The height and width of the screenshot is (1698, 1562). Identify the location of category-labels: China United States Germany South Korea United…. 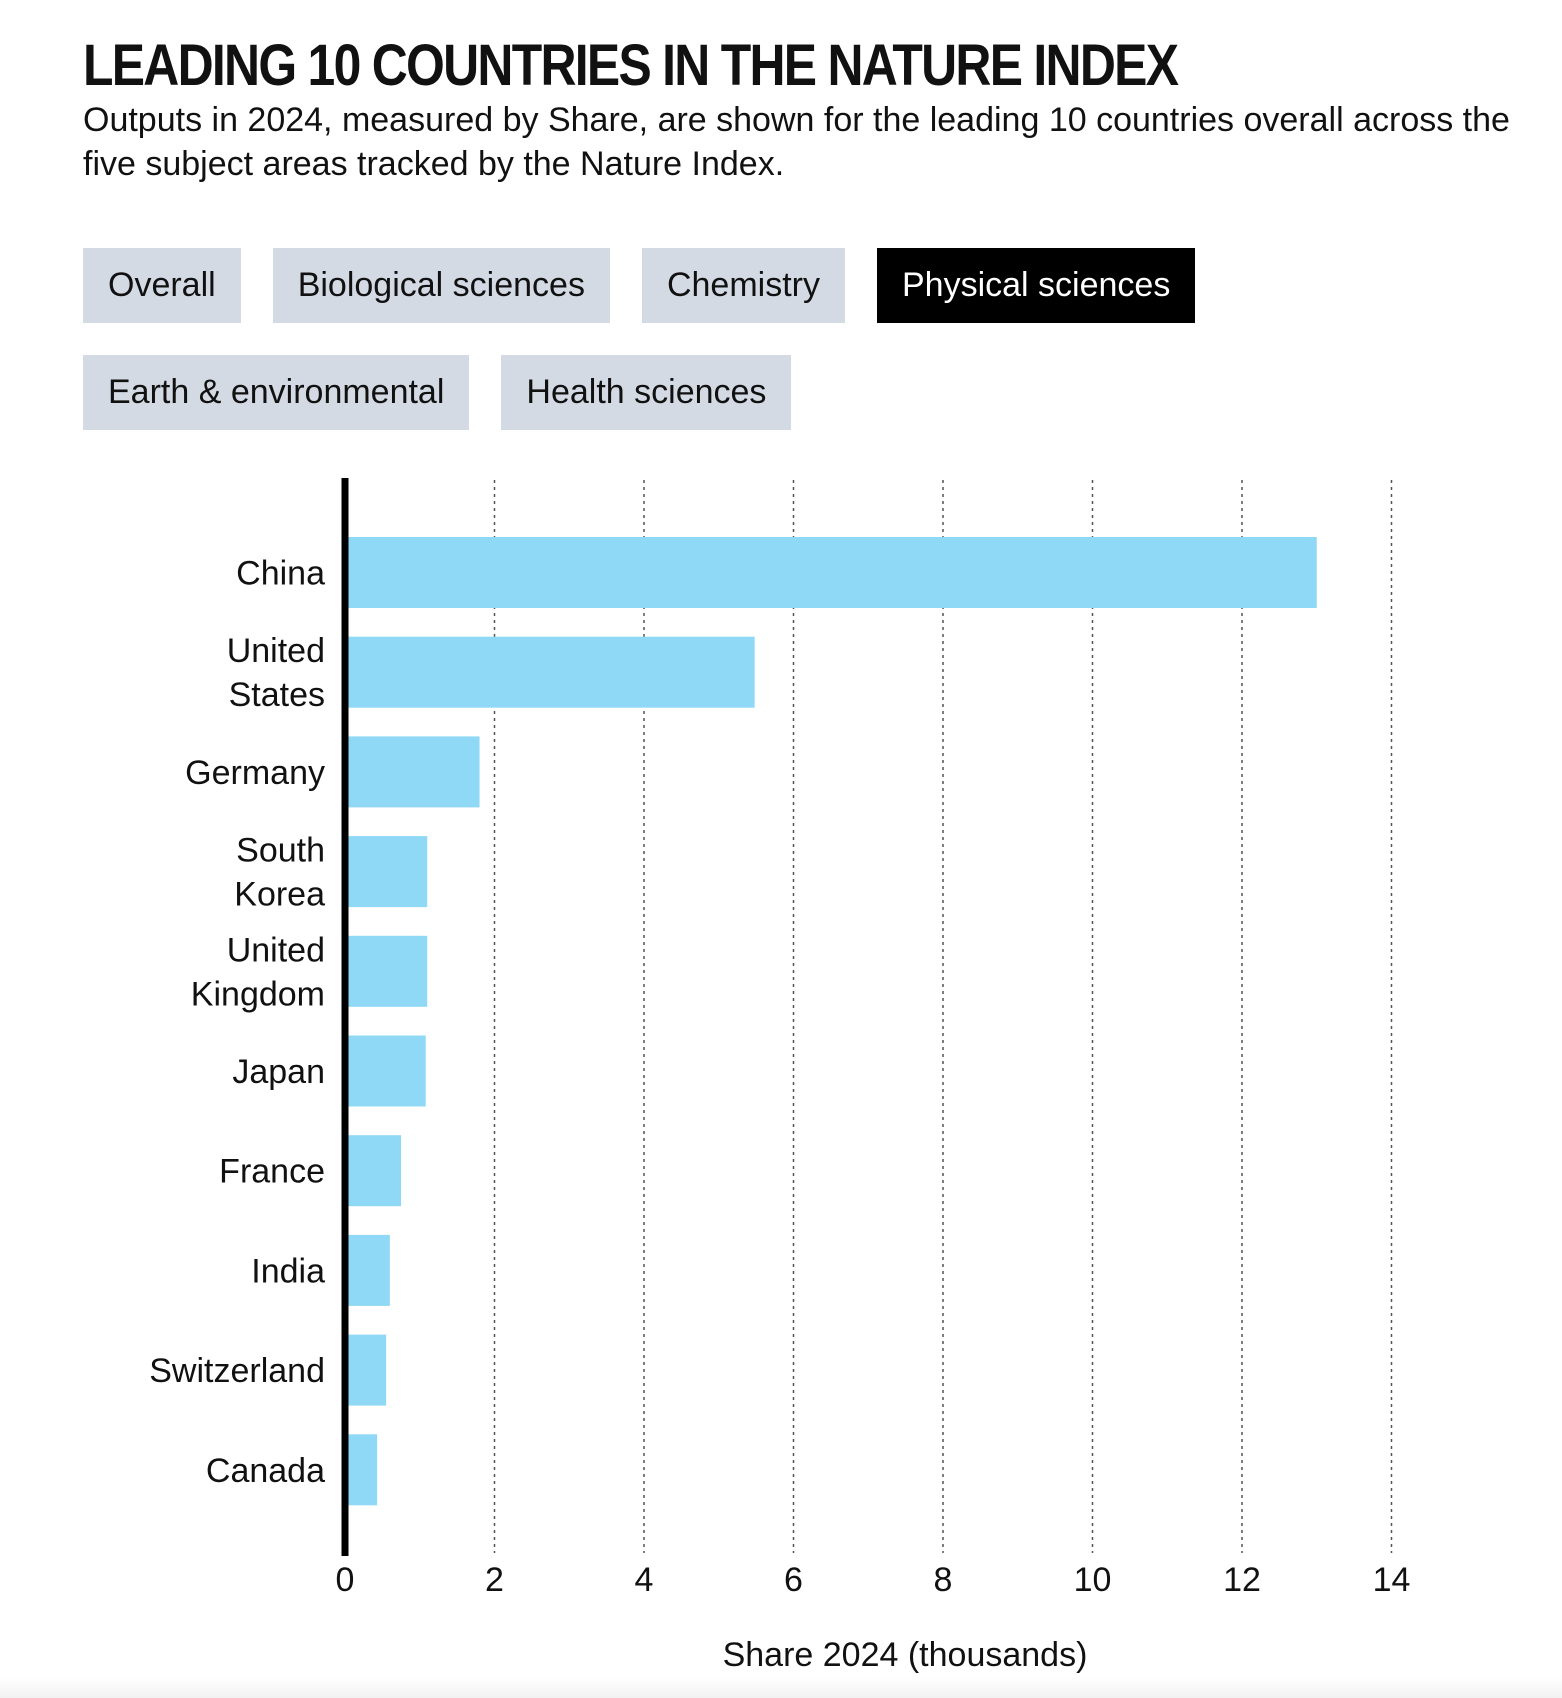
(237, 1022).